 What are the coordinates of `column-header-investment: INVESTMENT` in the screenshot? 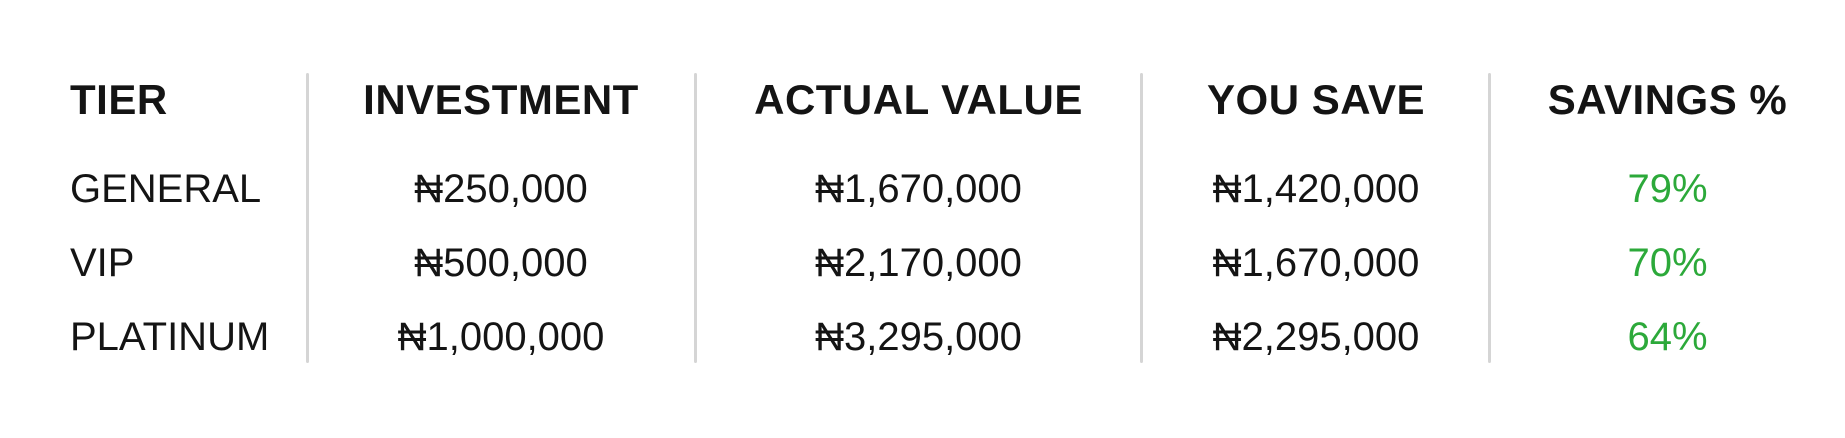 It's located at (501, 99).